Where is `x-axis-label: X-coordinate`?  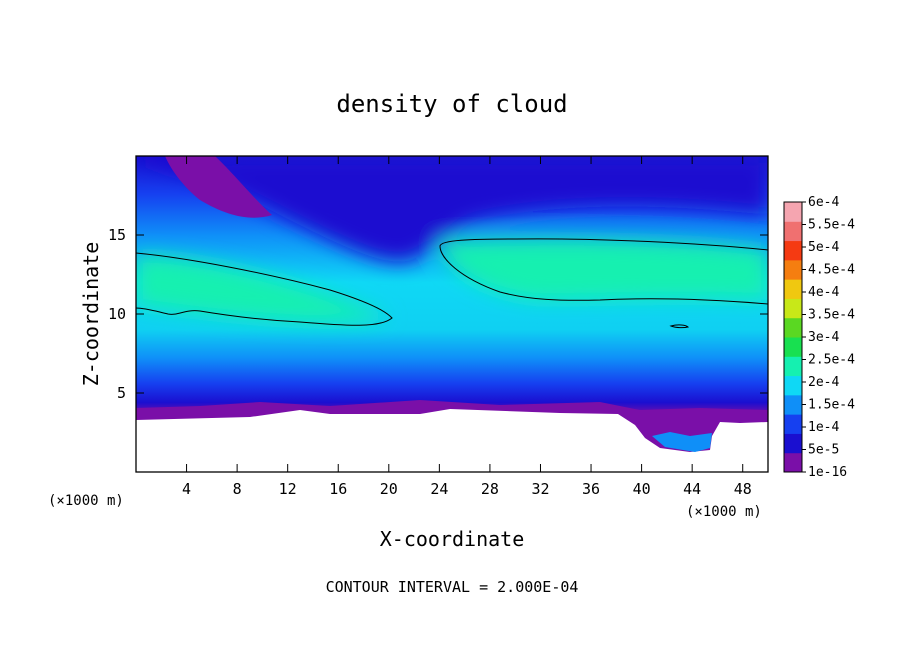
x-axis-label: X-coordinate is located at coordinates (452, 539).